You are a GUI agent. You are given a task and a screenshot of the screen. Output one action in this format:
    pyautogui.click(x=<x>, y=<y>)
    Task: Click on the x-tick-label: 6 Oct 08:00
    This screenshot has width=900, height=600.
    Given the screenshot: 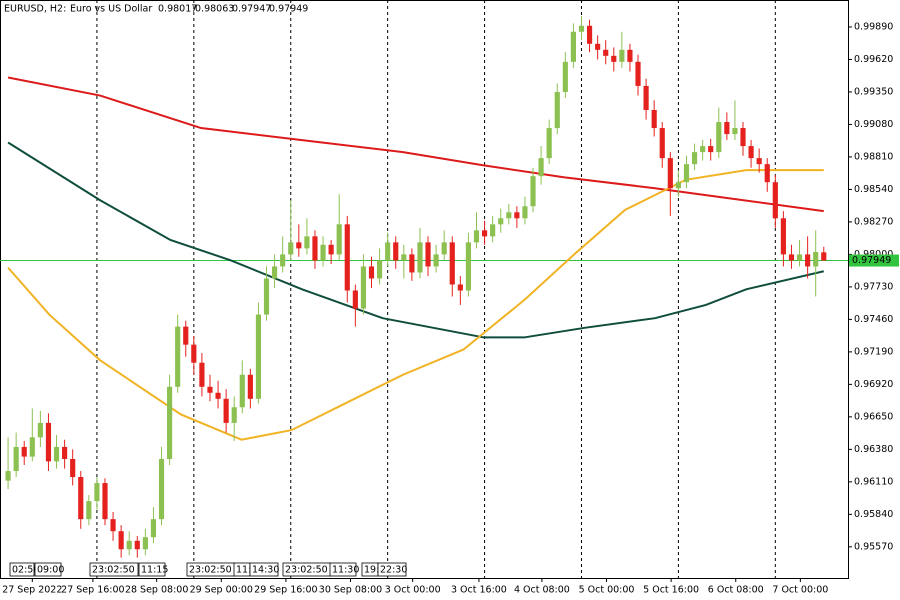 What is the action you would take?
    pyautogui.click(x=736, y=590)
    